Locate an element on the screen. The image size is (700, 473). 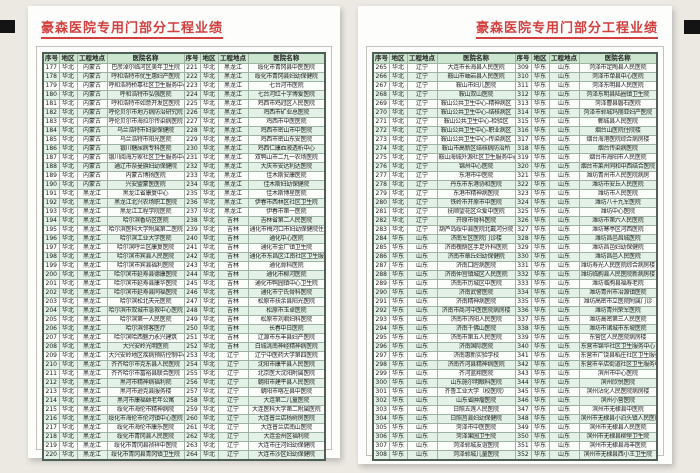
hospital-name-cell: 鸡西市中医医院 is located at coordinates (286, 122).